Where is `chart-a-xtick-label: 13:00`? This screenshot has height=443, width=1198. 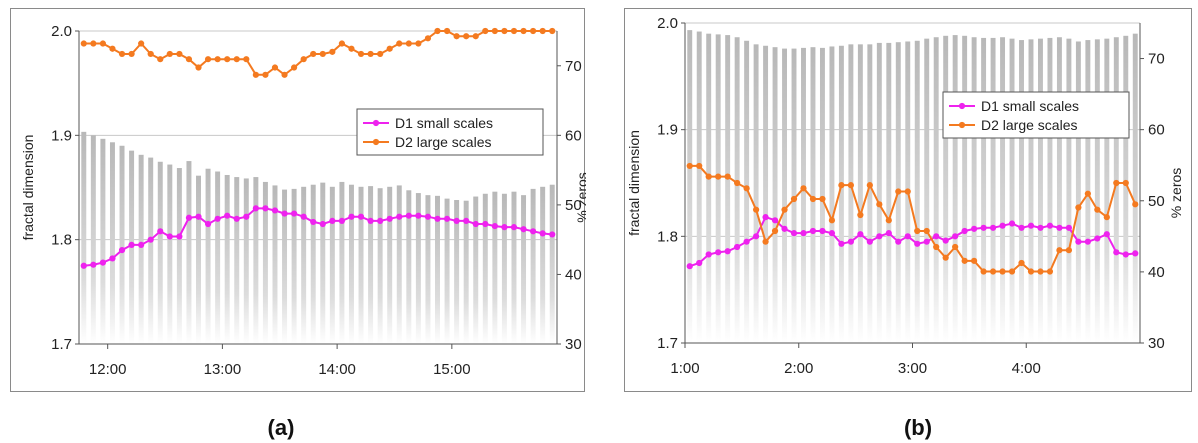
chart-a-xtick-label: 13:00 is located at coordinates (223, 369).